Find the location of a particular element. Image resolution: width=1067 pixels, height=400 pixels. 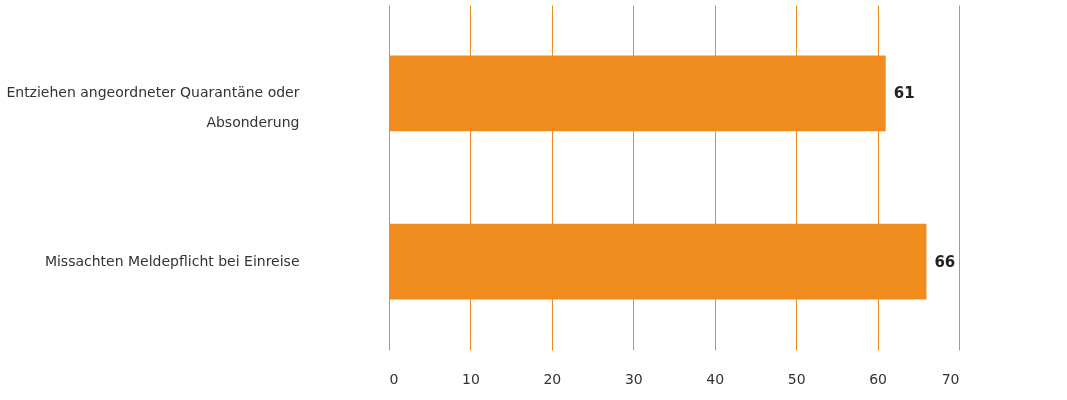

x-tick-label: 70 is located at coordinates (950, 378).